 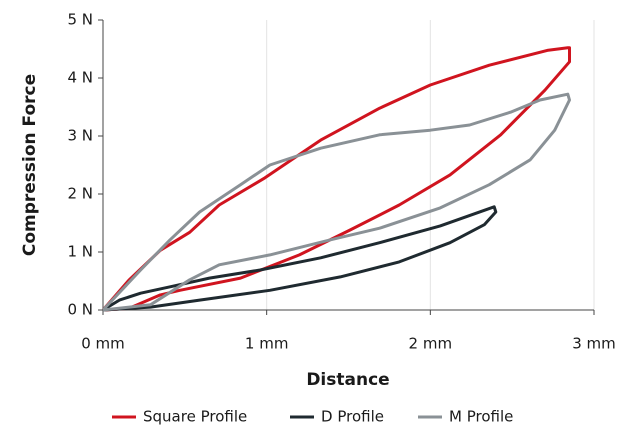 I want to click on x-tick-label: 3 mm, so click(x=594, y=344).